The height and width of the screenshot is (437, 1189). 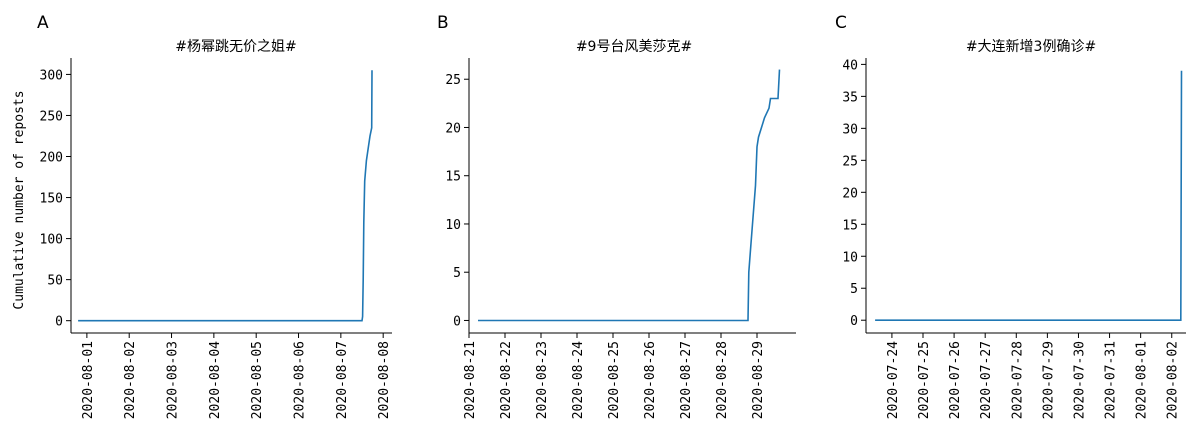 I want to click on x-tick-label: 2020-08-06, so click(x=300, y=380).